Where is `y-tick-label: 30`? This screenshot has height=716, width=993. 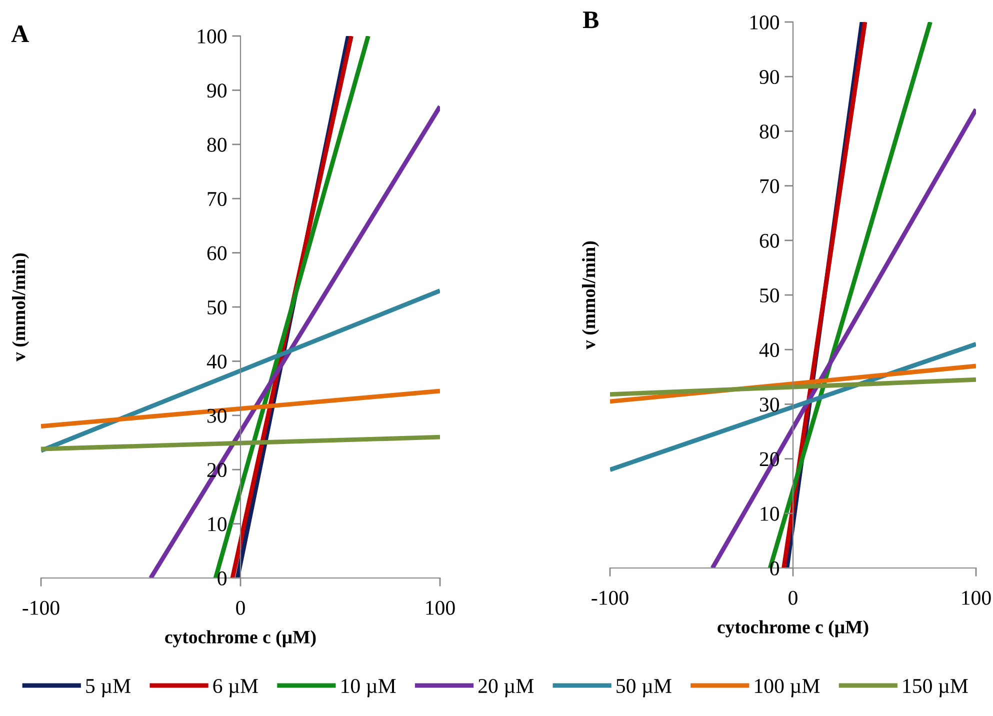 y-tick-label: 30 is located at coordinates (770, 405).